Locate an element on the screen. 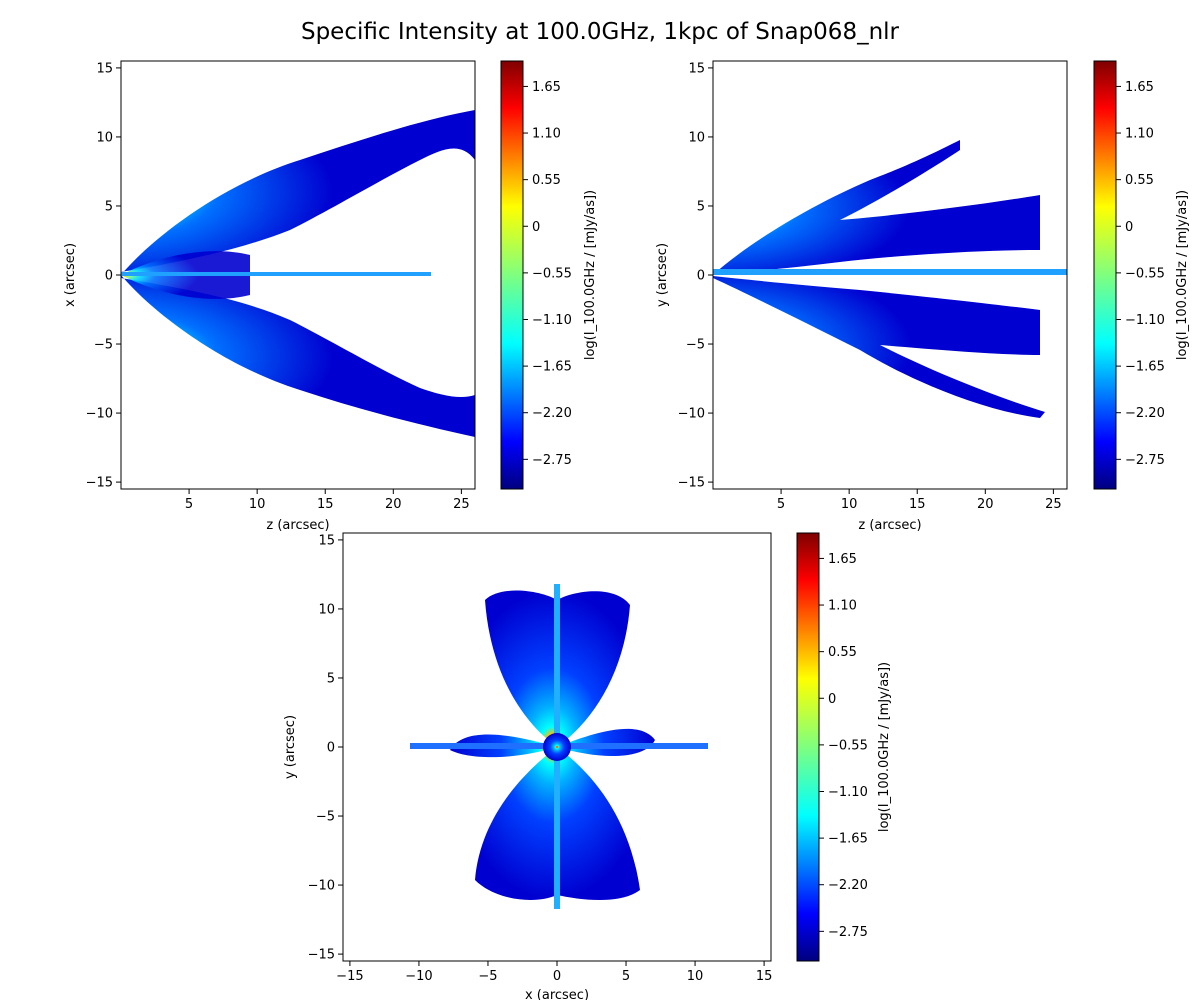 The image size is (1200, 1000). y-axis-label: x (arcsec) is located at coordinates (70, 275).